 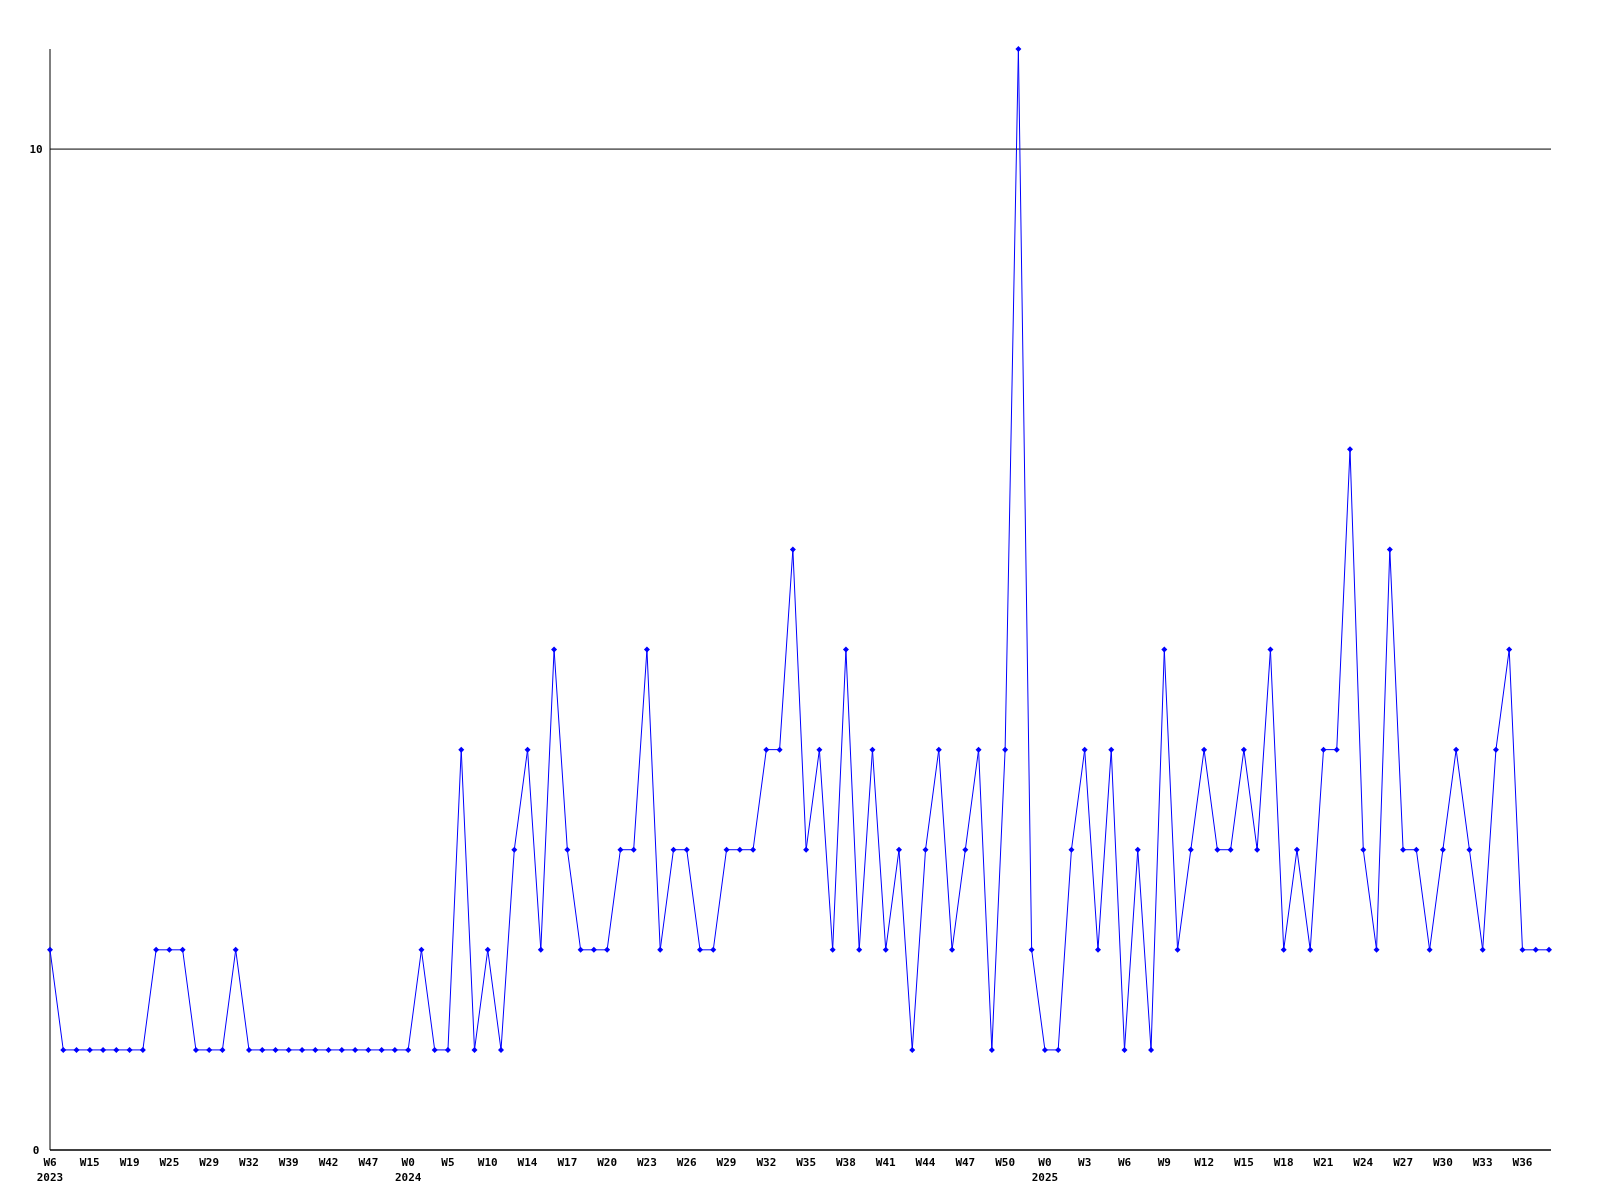 I want to click on x-tick-label: W35, so click(x=806, y=1162).